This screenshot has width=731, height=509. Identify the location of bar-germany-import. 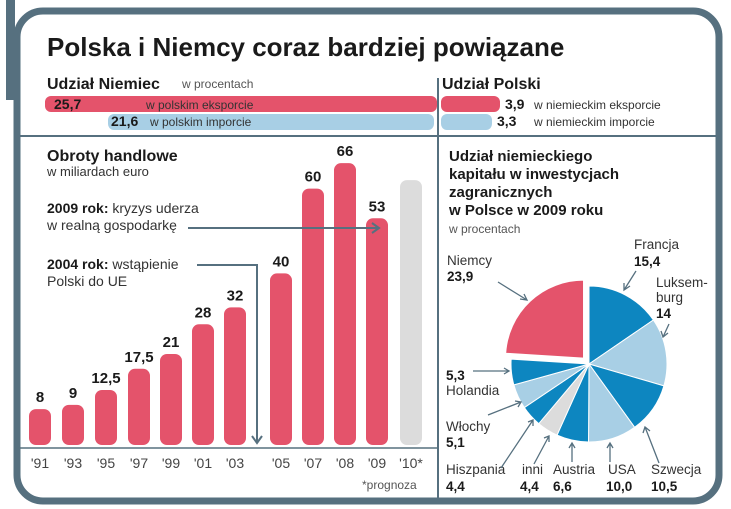
(271, 122).